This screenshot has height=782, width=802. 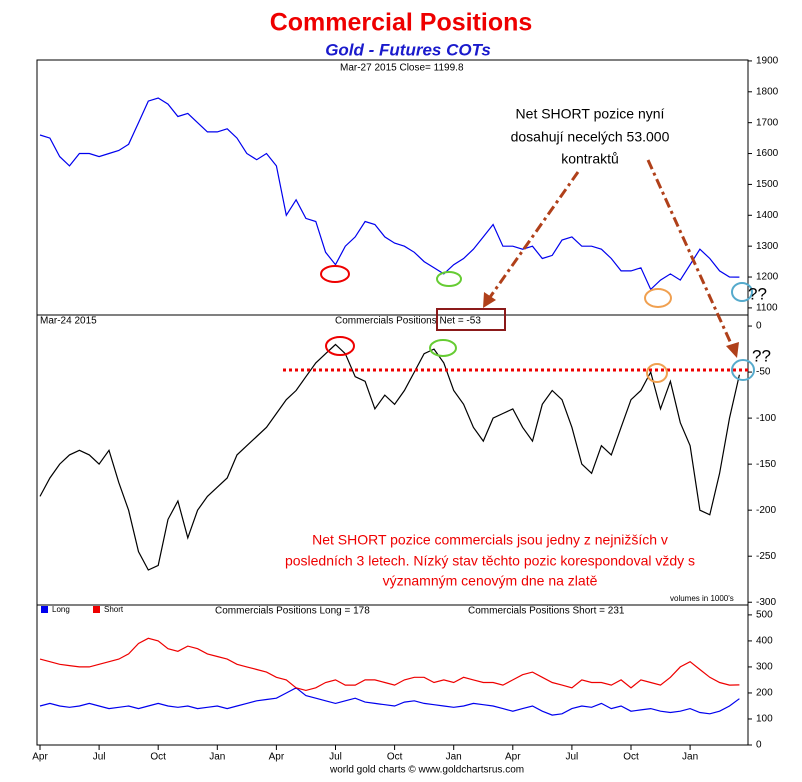 What do you see at coordinates (292, 611) in the screenshot?
I see `panel-header: Commercials Positions Long = 178` at bounding box center [292, 611].